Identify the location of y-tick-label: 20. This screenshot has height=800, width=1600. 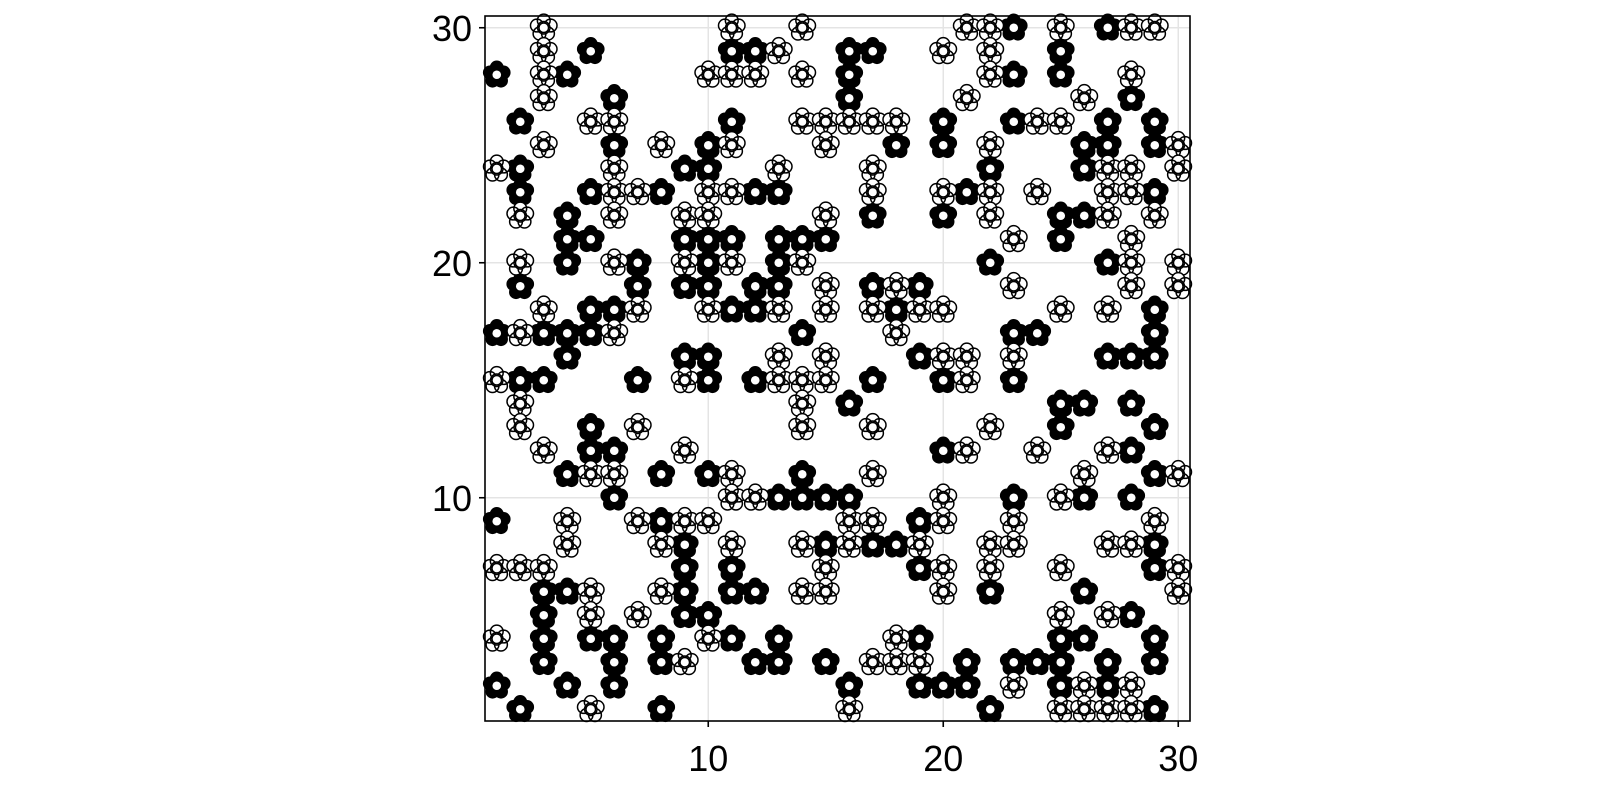
(452, 263).